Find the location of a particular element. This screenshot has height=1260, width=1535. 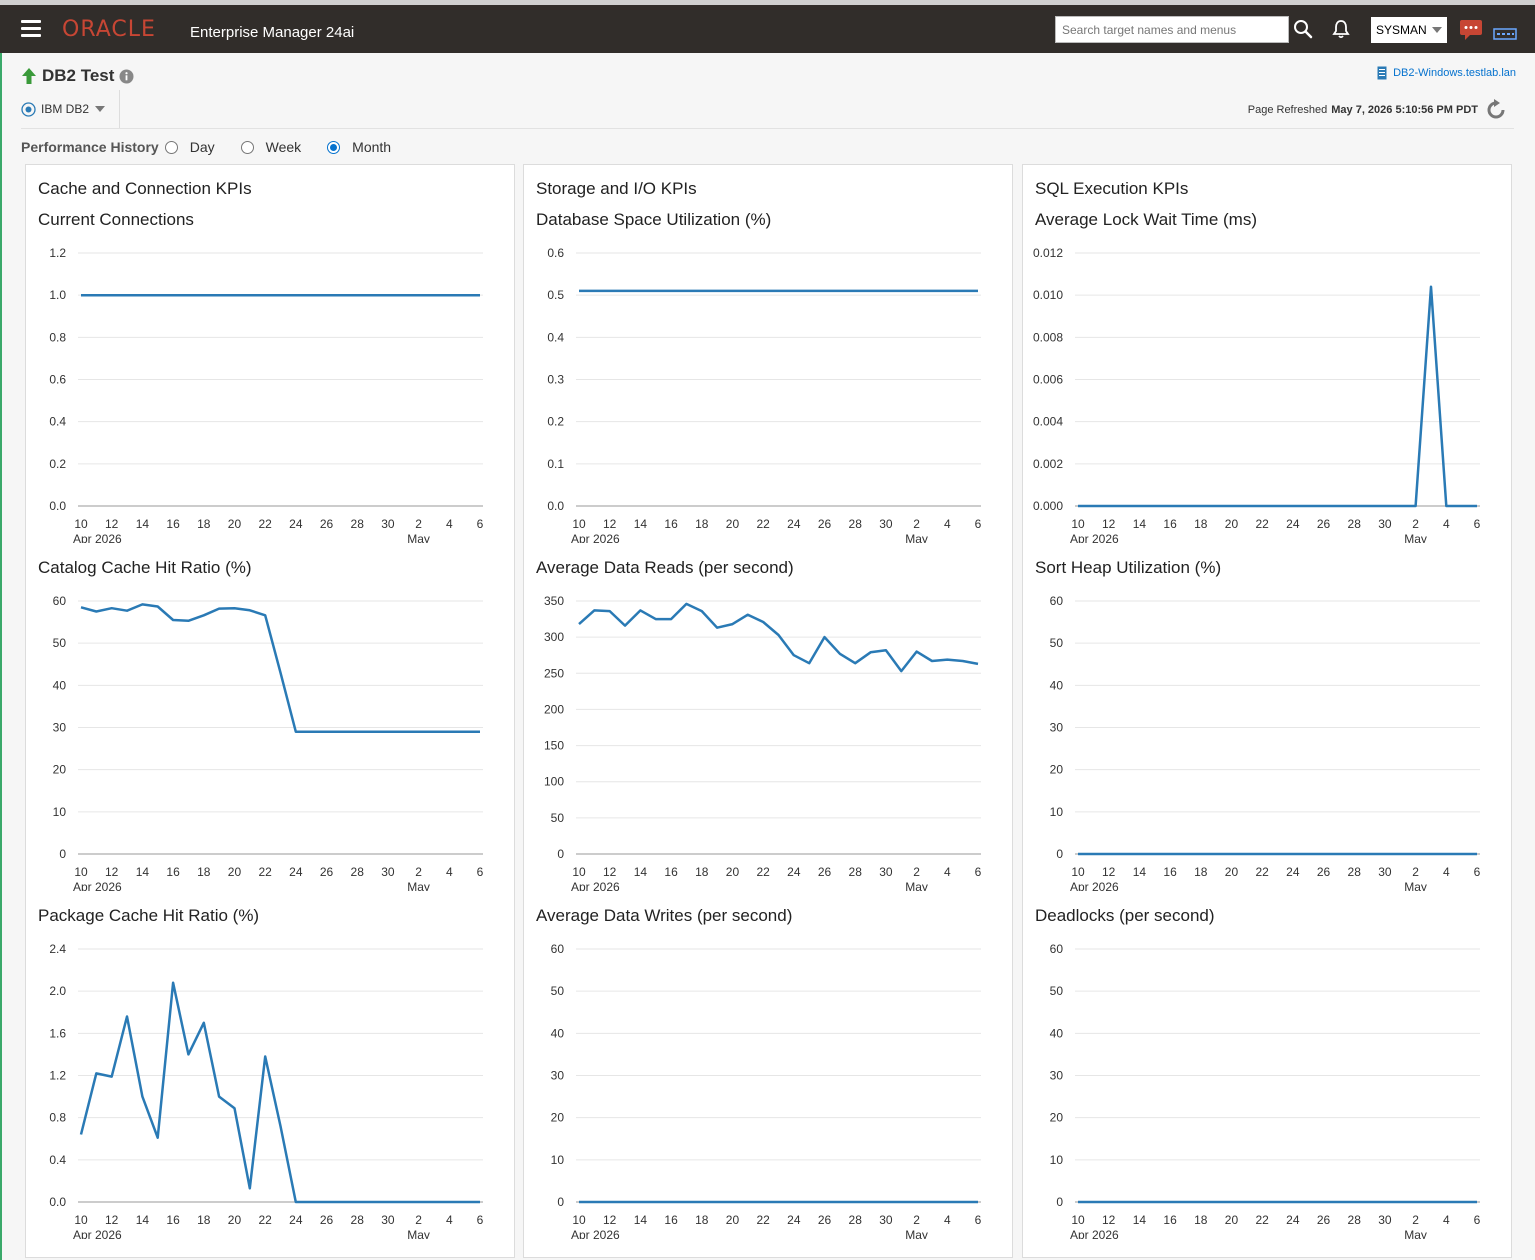

y-tick-label: 0 is located at coordinates (62, 854).